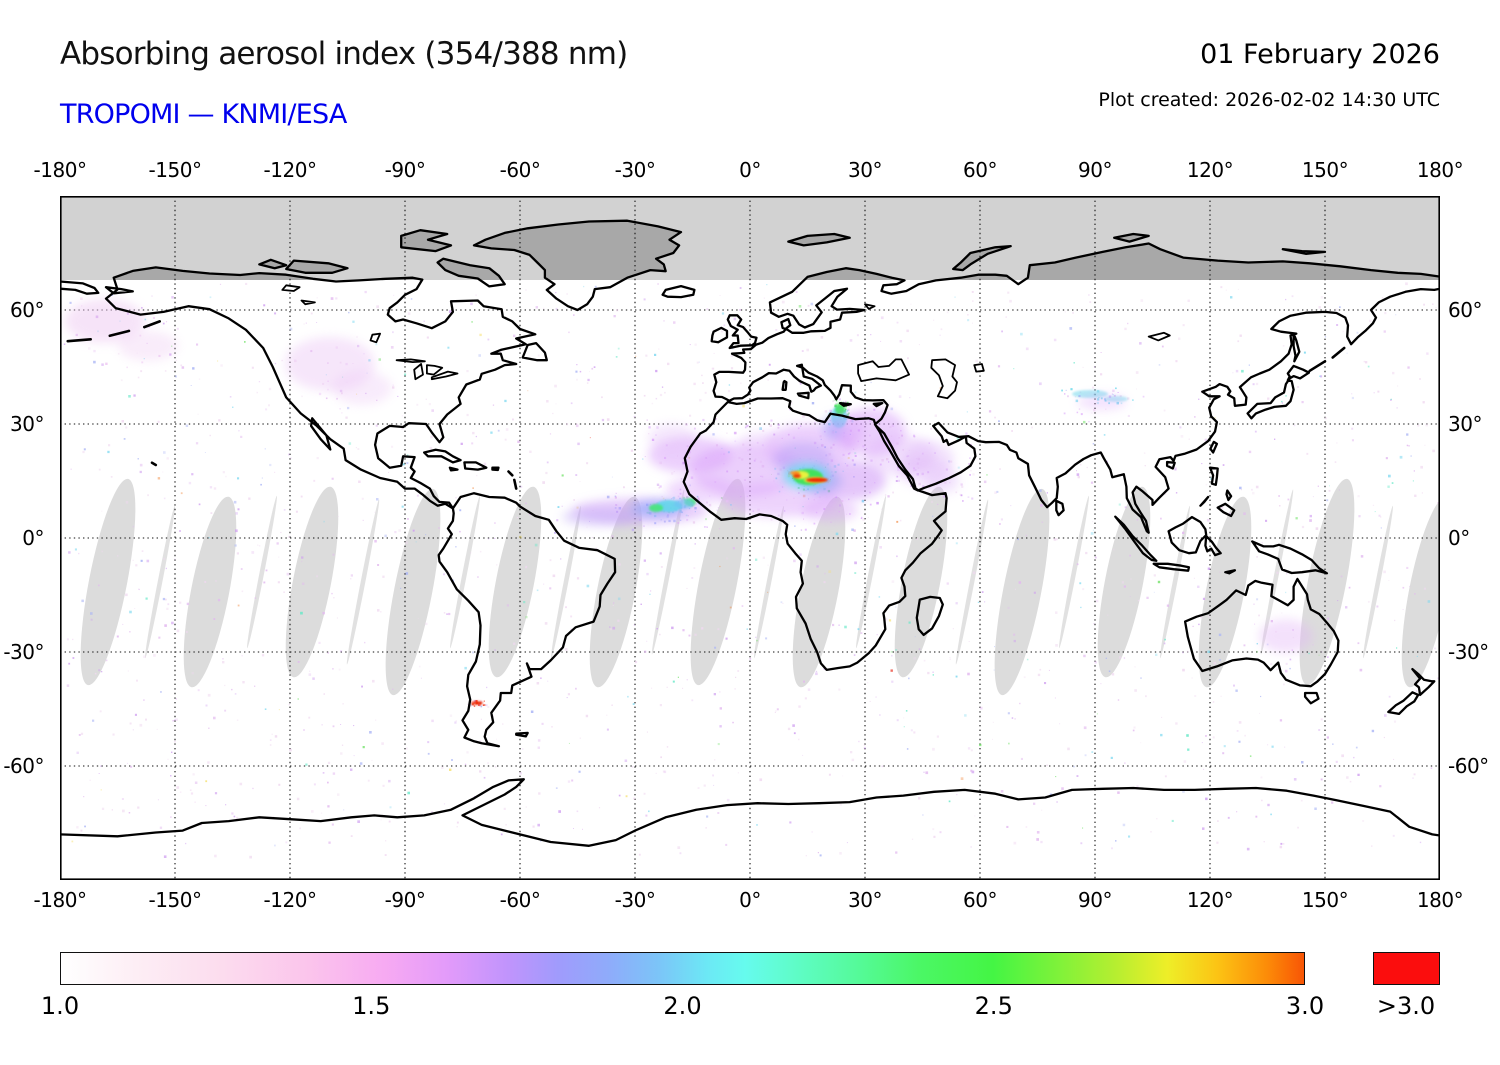  Describe the element at coordinates (706, 405) in the screenshot. I see `island-chains` at that location.